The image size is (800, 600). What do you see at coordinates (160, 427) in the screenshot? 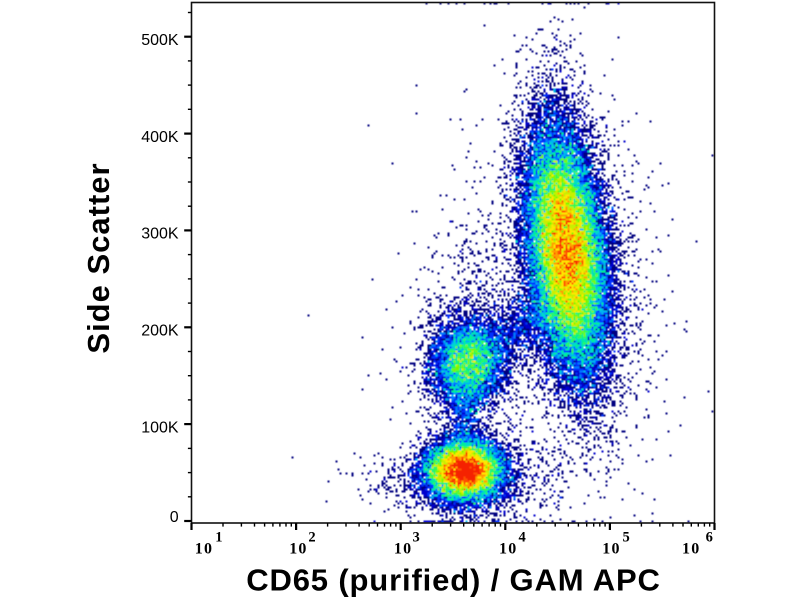
I see `svg-text: 100K` at bounding box center [160, 427].